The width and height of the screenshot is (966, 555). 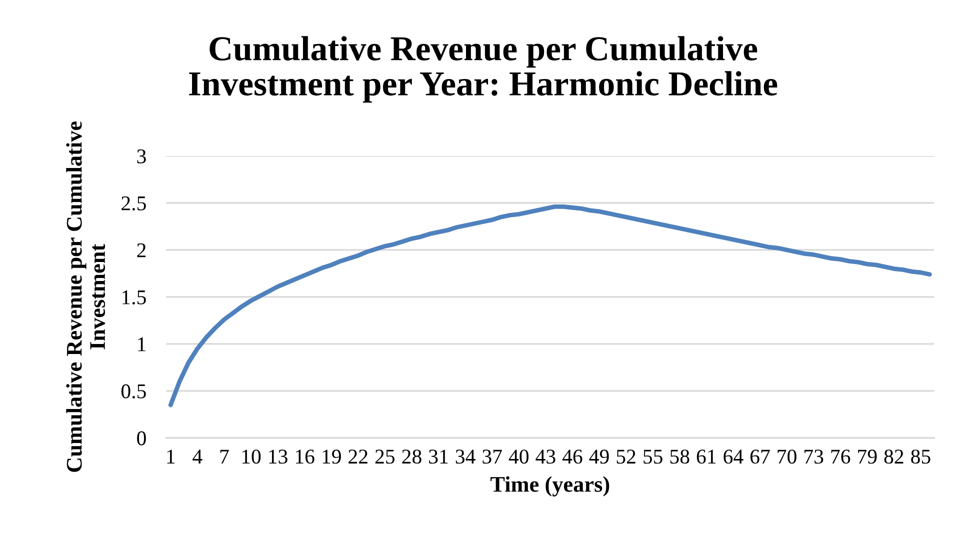 I want to click on x-tick-label: 46, so click(x=572, y=457).